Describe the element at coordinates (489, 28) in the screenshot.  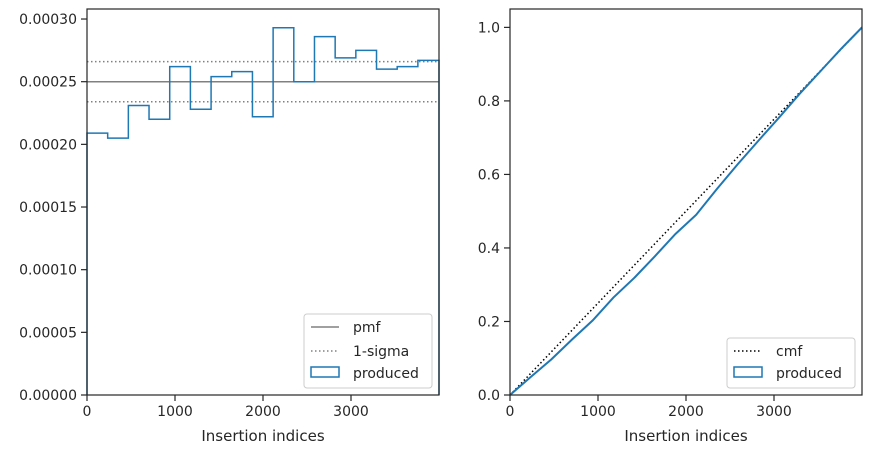
I see `y-tick-label: 1.0` at that location.